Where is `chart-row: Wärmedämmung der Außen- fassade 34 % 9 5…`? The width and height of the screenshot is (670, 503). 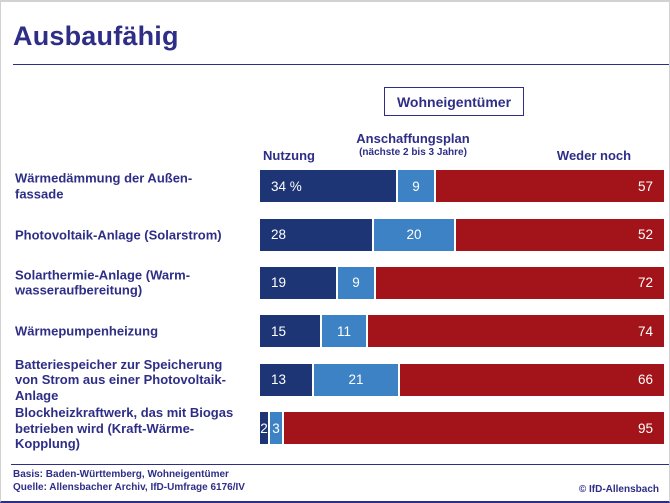 chart-row: Wärmedämmung der Außen- fassade 34 % 9 5… is located at coordinates (335, 186).